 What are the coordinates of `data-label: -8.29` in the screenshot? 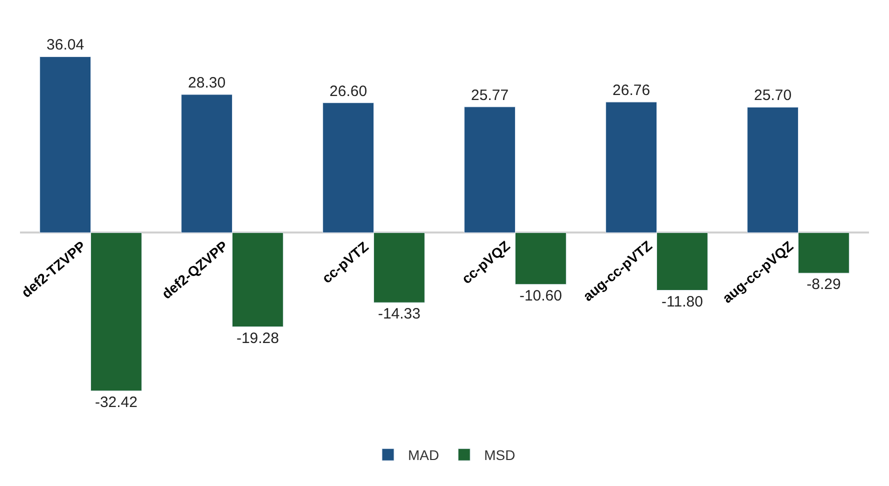 It's located at (823, 285).